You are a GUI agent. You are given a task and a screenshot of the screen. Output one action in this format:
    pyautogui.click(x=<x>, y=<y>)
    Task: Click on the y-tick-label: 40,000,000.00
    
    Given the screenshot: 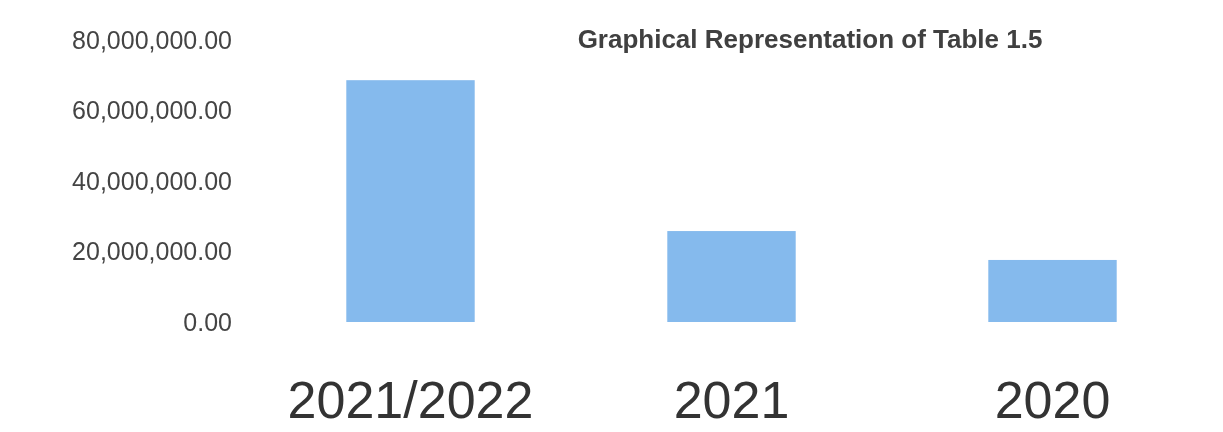 What is the action you would take?
    pyautogui.click(x=152, y=180)
    